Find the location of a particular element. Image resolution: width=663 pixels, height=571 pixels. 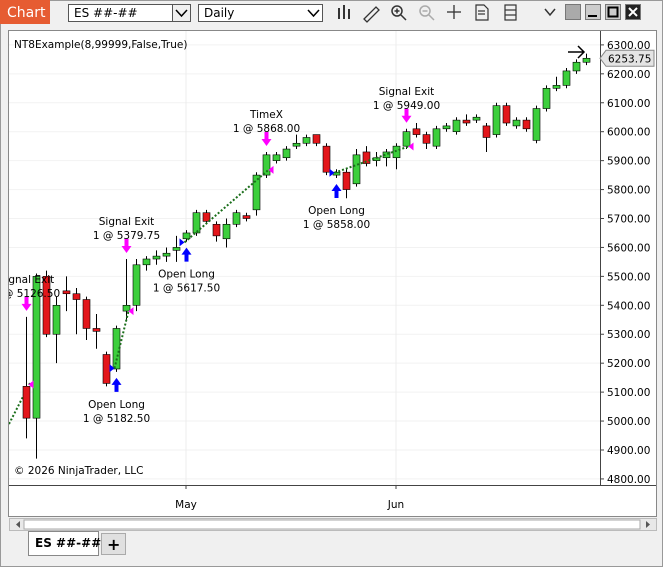

title-badge is located at coordinates (25, 12).